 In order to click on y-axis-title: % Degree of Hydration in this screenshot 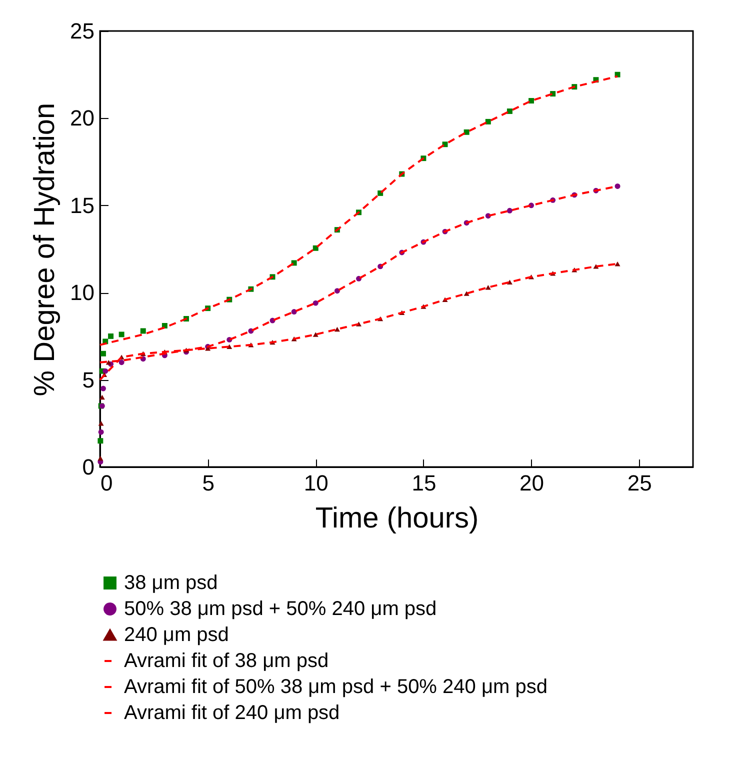, I will do `click(45, 249)`.